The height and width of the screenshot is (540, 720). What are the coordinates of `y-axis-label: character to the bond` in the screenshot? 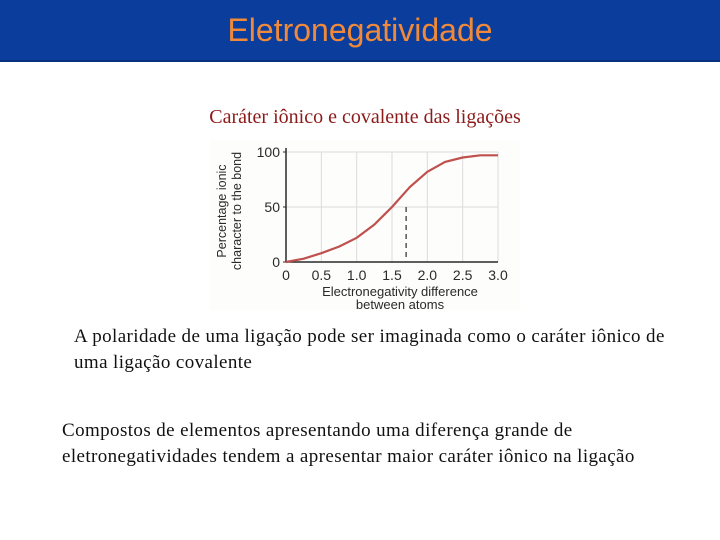 It's located at (237, 211).